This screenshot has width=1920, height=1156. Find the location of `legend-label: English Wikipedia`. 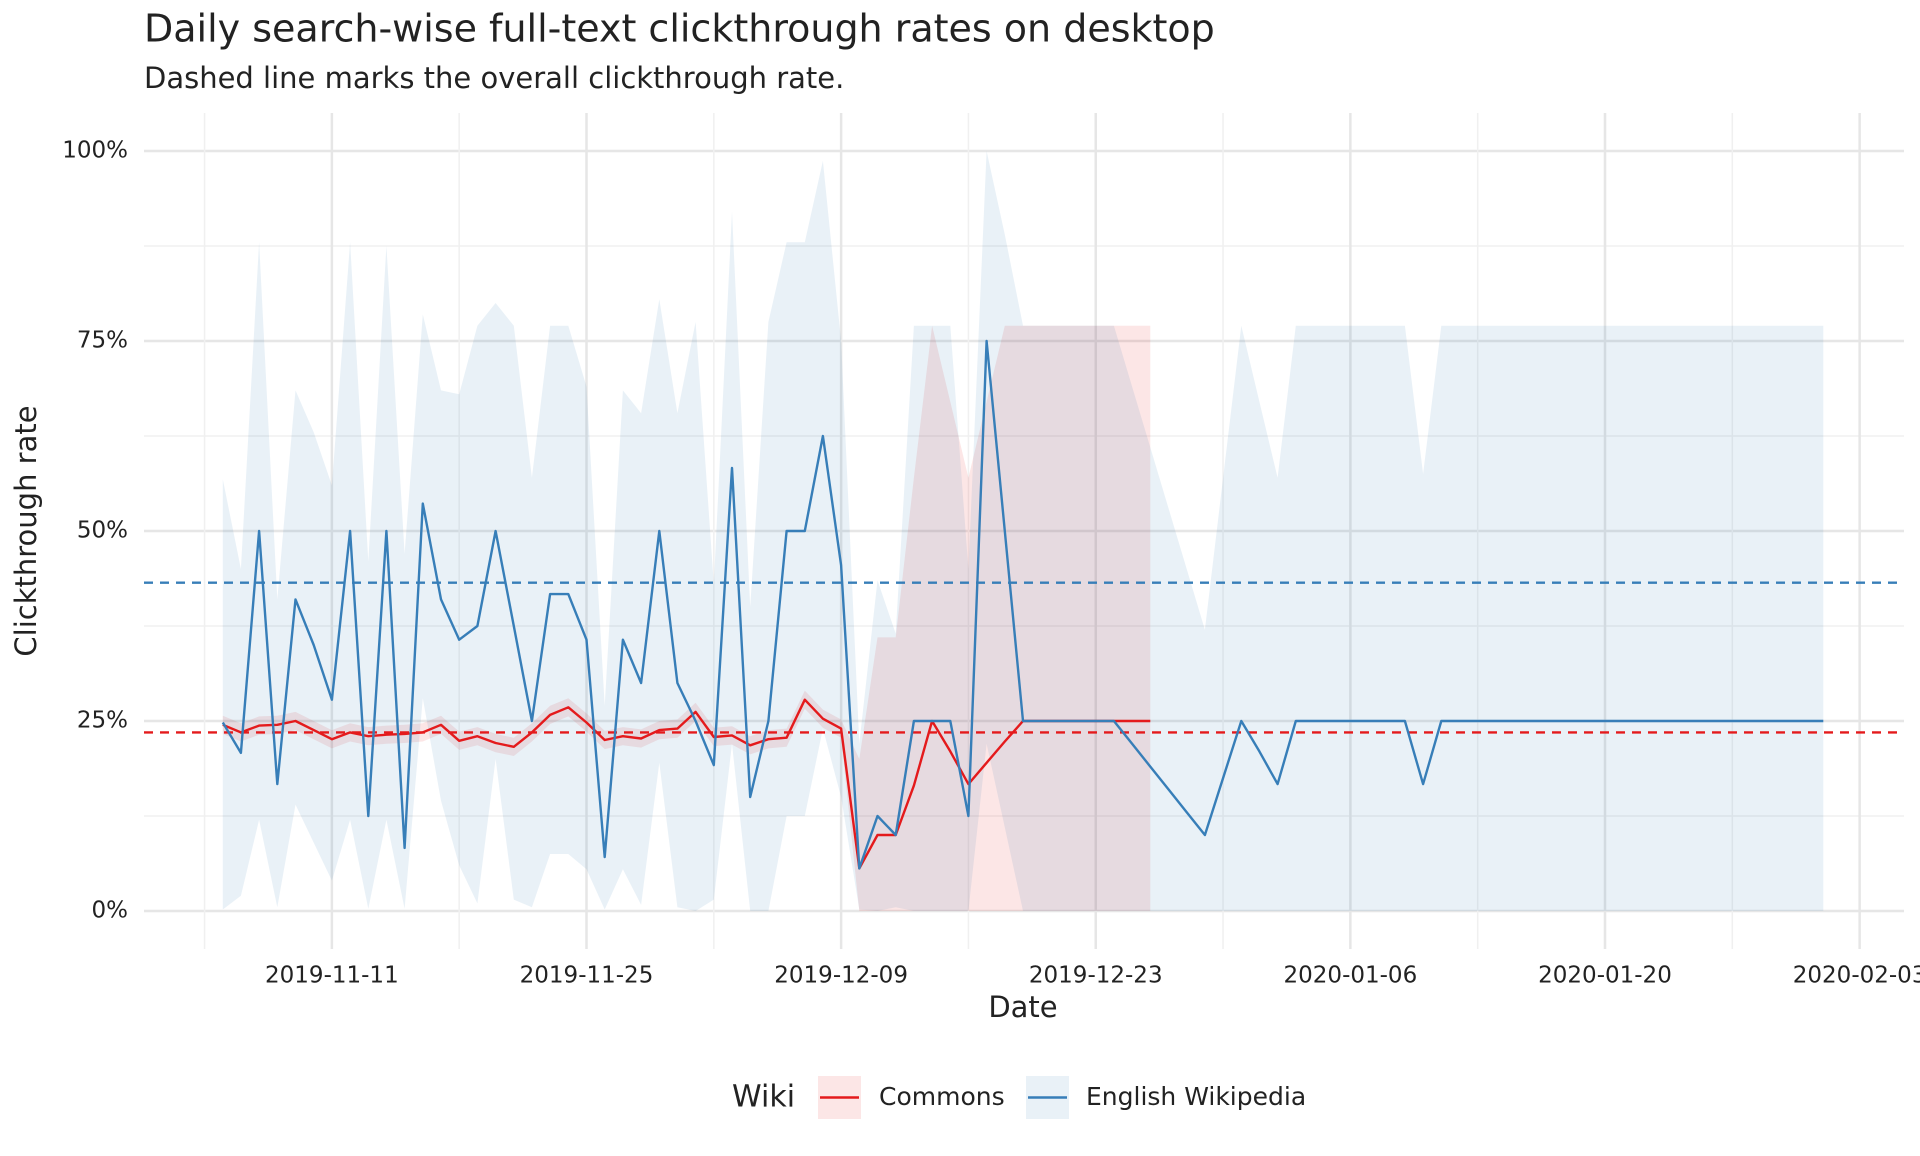

legend-label: English Wikipedia is located at coordinates (1196, 1096).